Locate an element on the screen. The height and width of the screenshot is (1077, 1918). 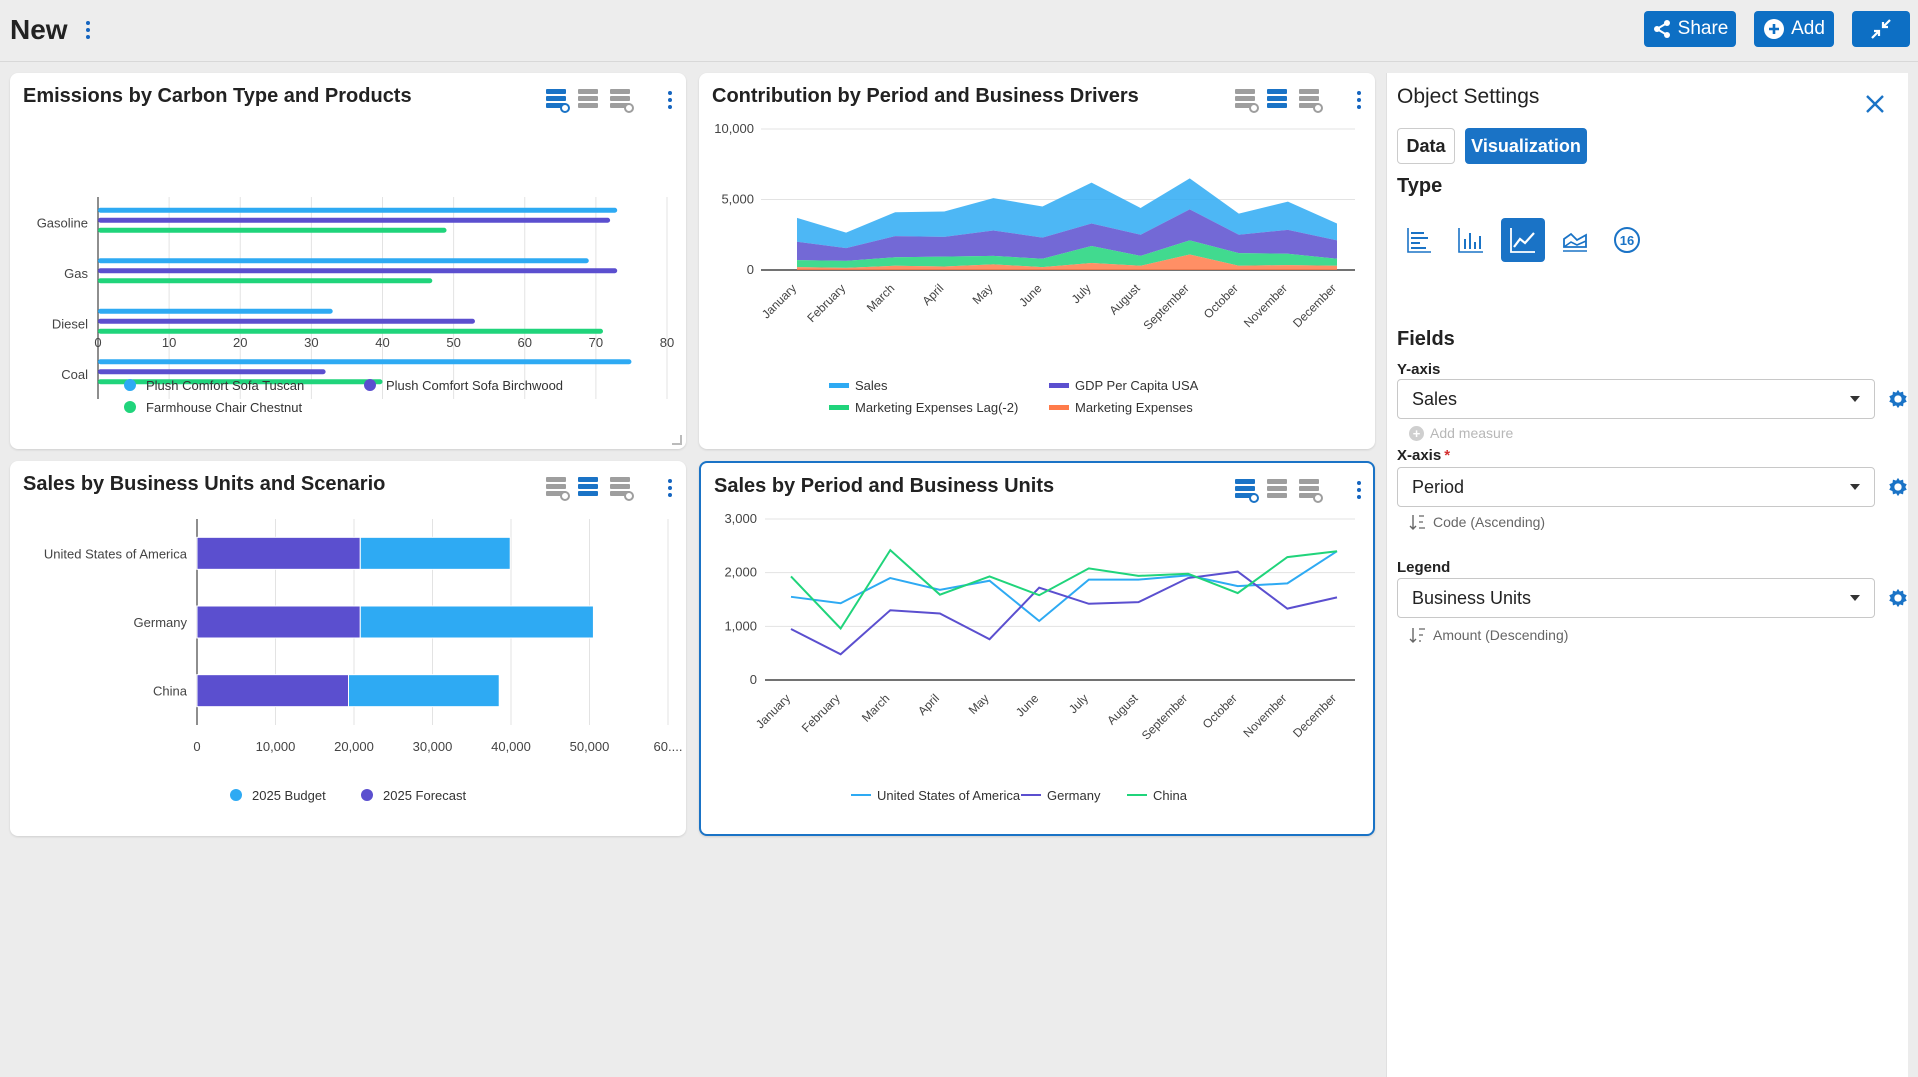
legend-label: Sales is located at coordinates (871, 385).